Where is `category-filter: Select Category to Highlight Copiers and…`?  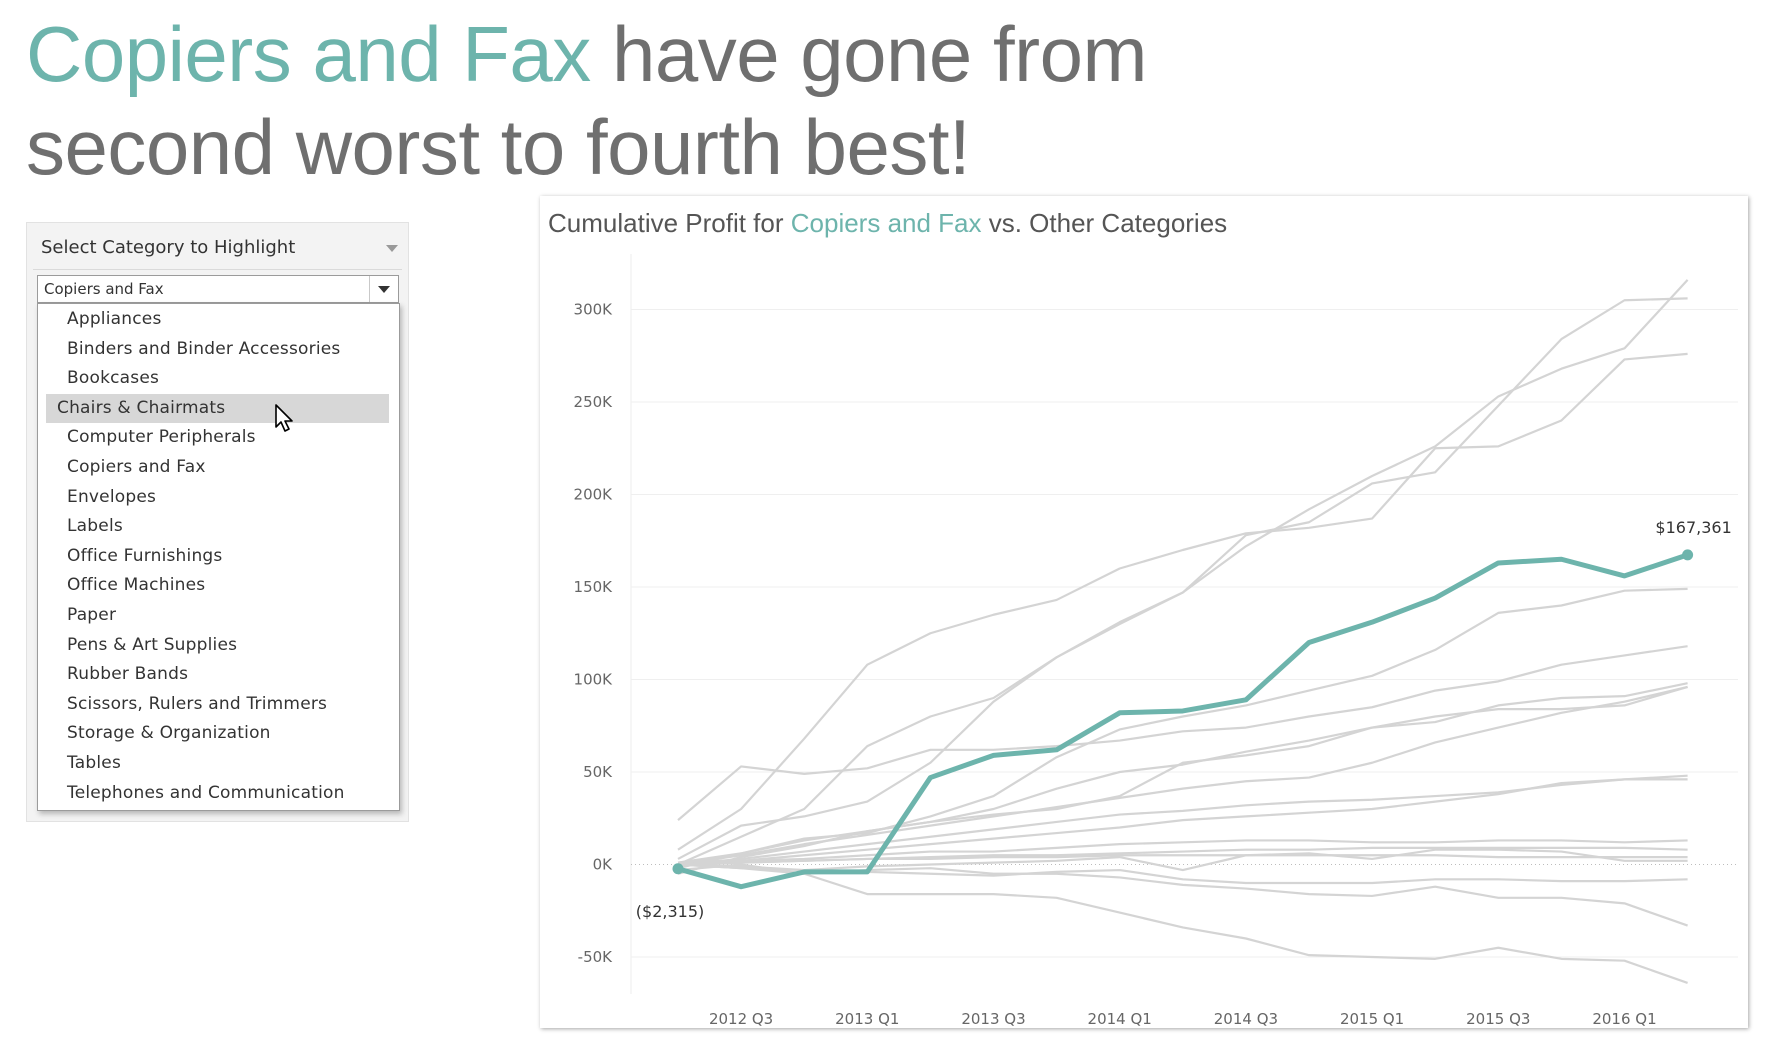
category-filter: Select Category to Highlight Copiers and… is located at coordinates (217, 522).